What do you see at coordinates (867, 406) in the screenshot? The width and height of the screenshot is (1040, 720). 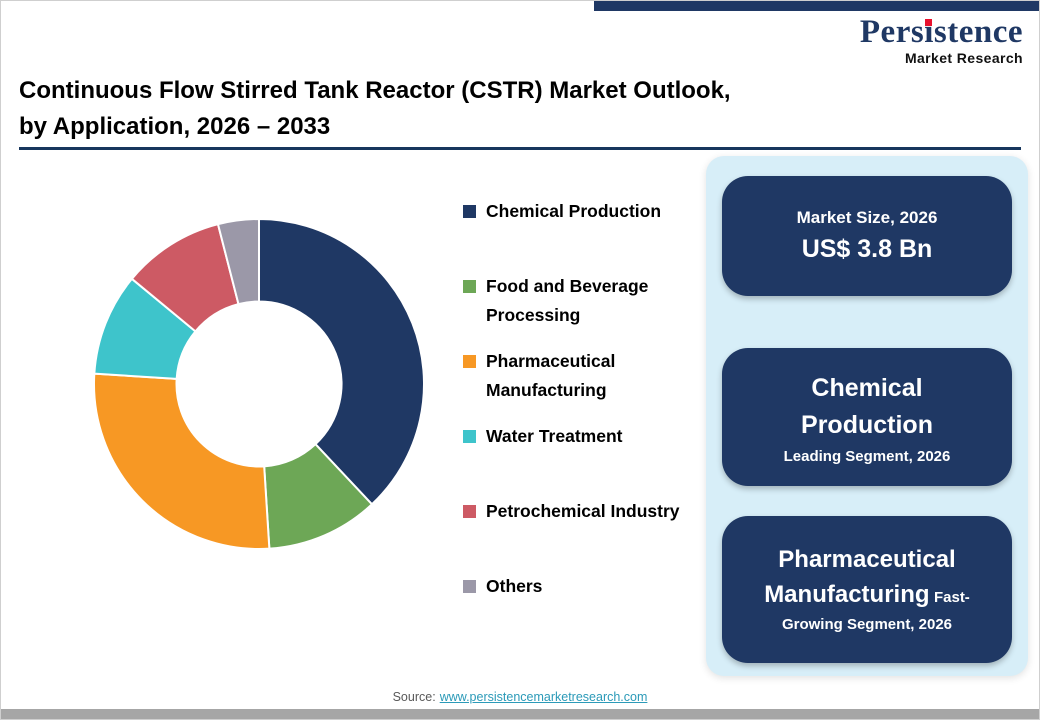 I see `leading-segment-name: Chemical Production` at bounding box center [867, 406].